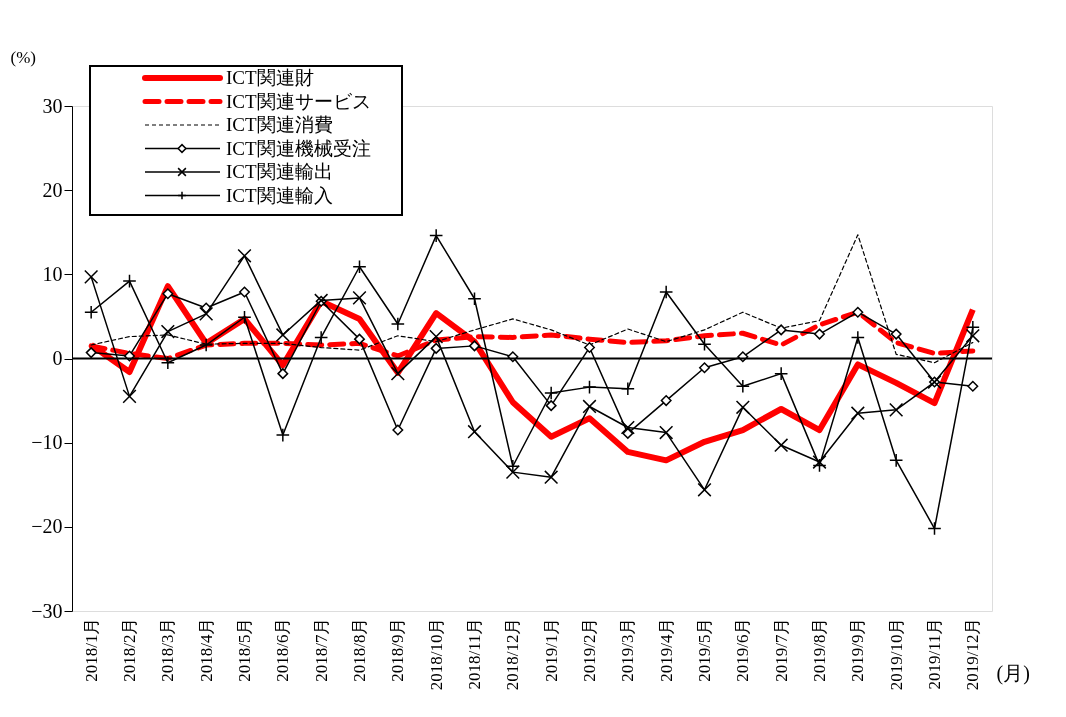 The image size is (1066, 717). What do you see at coordinates (819, 649) in the screenshot?
I see `x-tick-label: 2019/8月` at bounding box center [819, 649].